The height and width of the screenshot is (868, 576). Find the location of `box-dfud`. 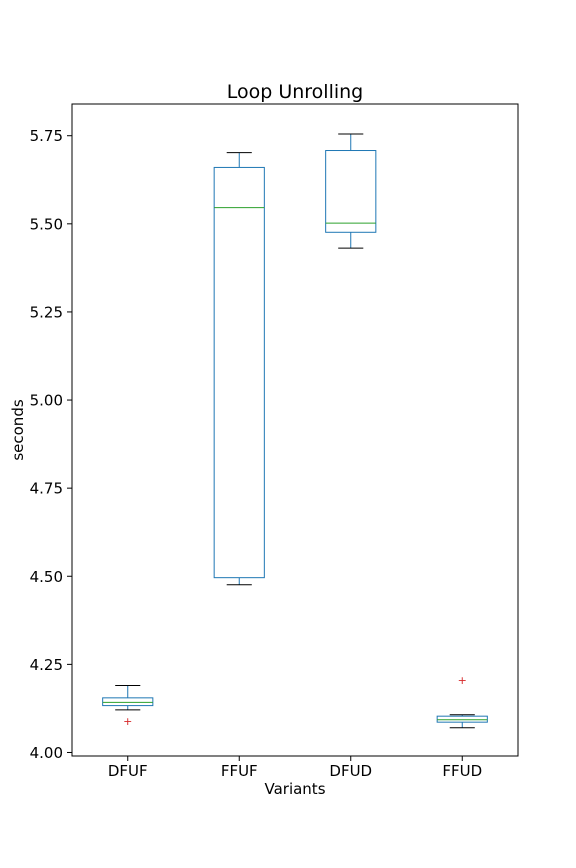

box-dfud is located at coordinates (351, 191).